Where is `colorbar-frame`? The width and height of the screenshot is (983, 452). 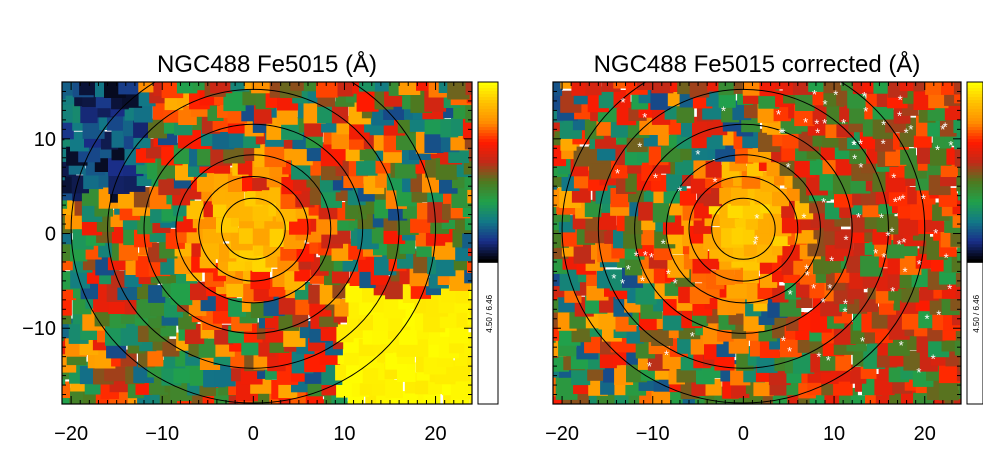 colorbar-frame is located at coordinates (974, 243).